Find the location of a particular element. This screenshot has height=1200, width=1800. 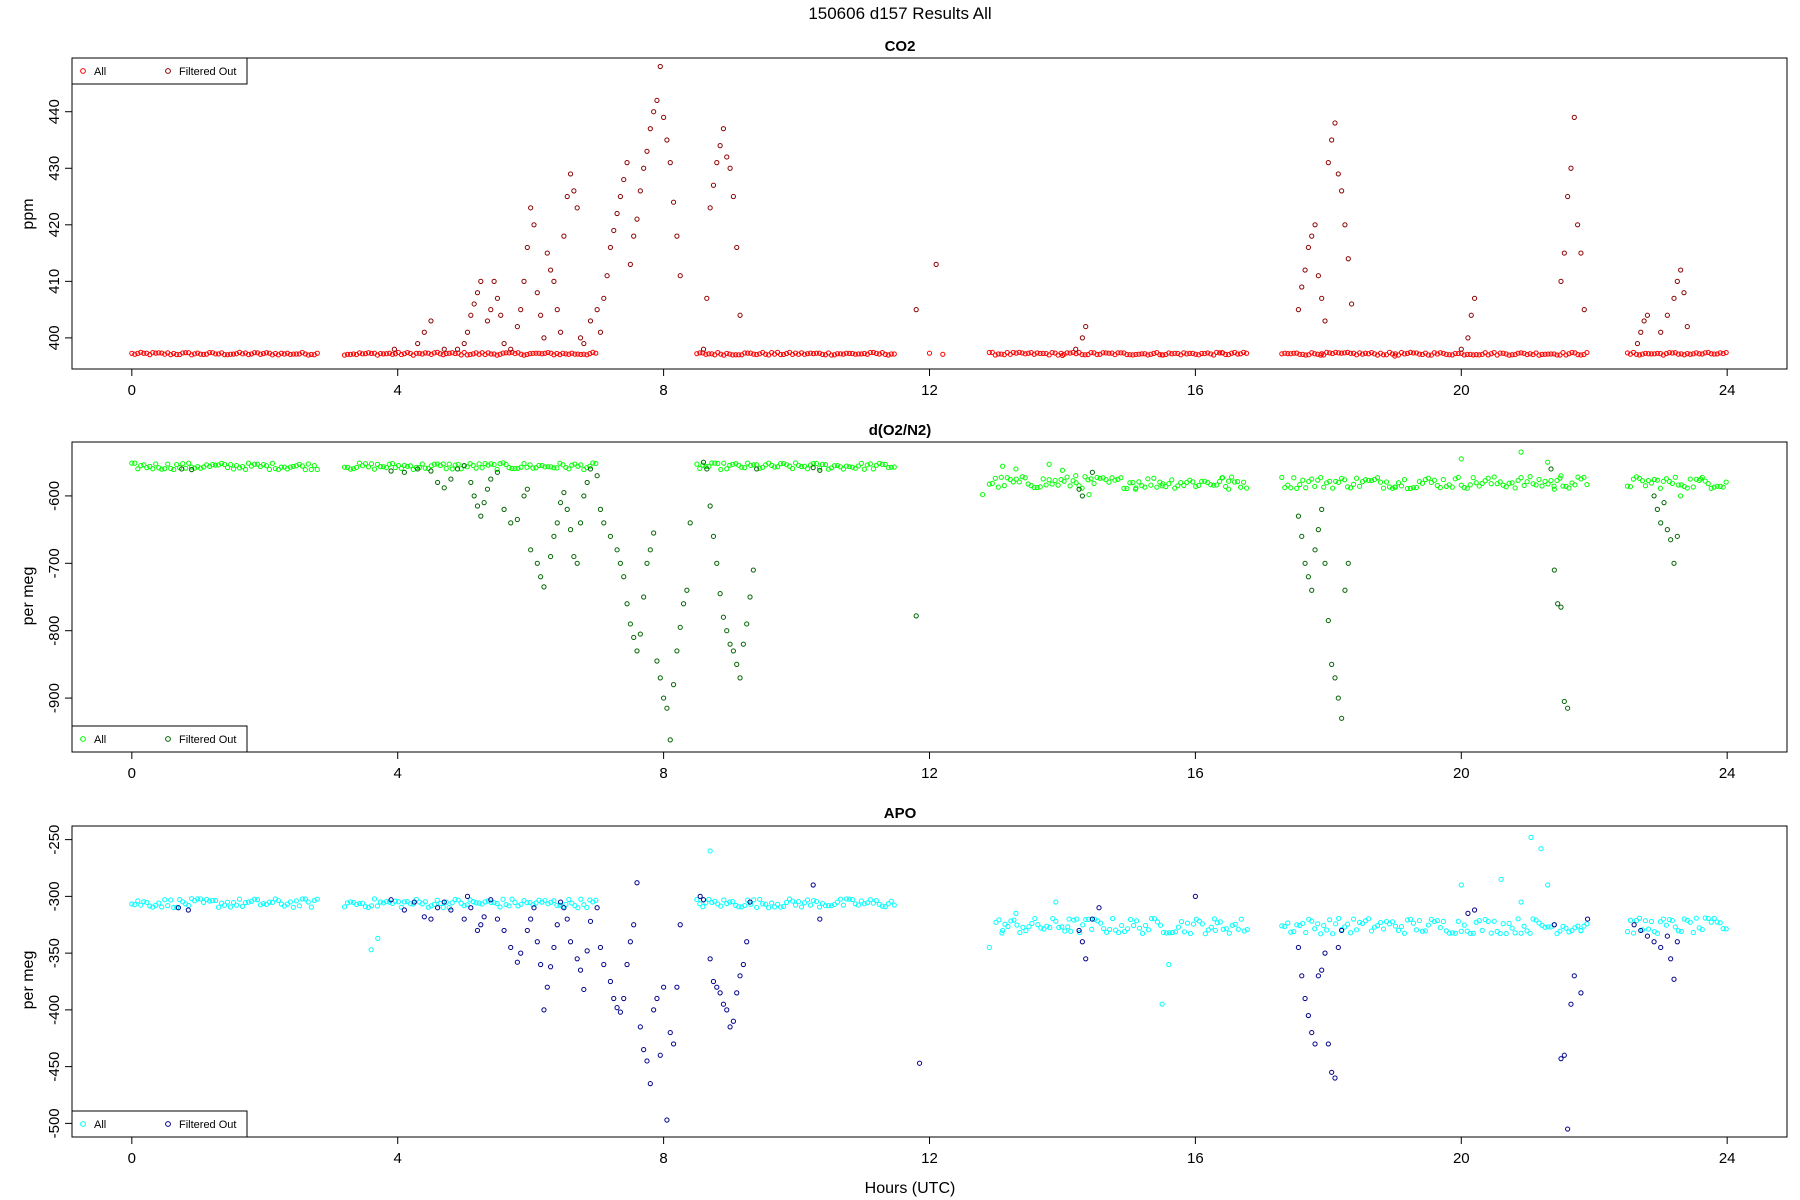

y-tick-label: -800 is located at coordinates (54, 631).